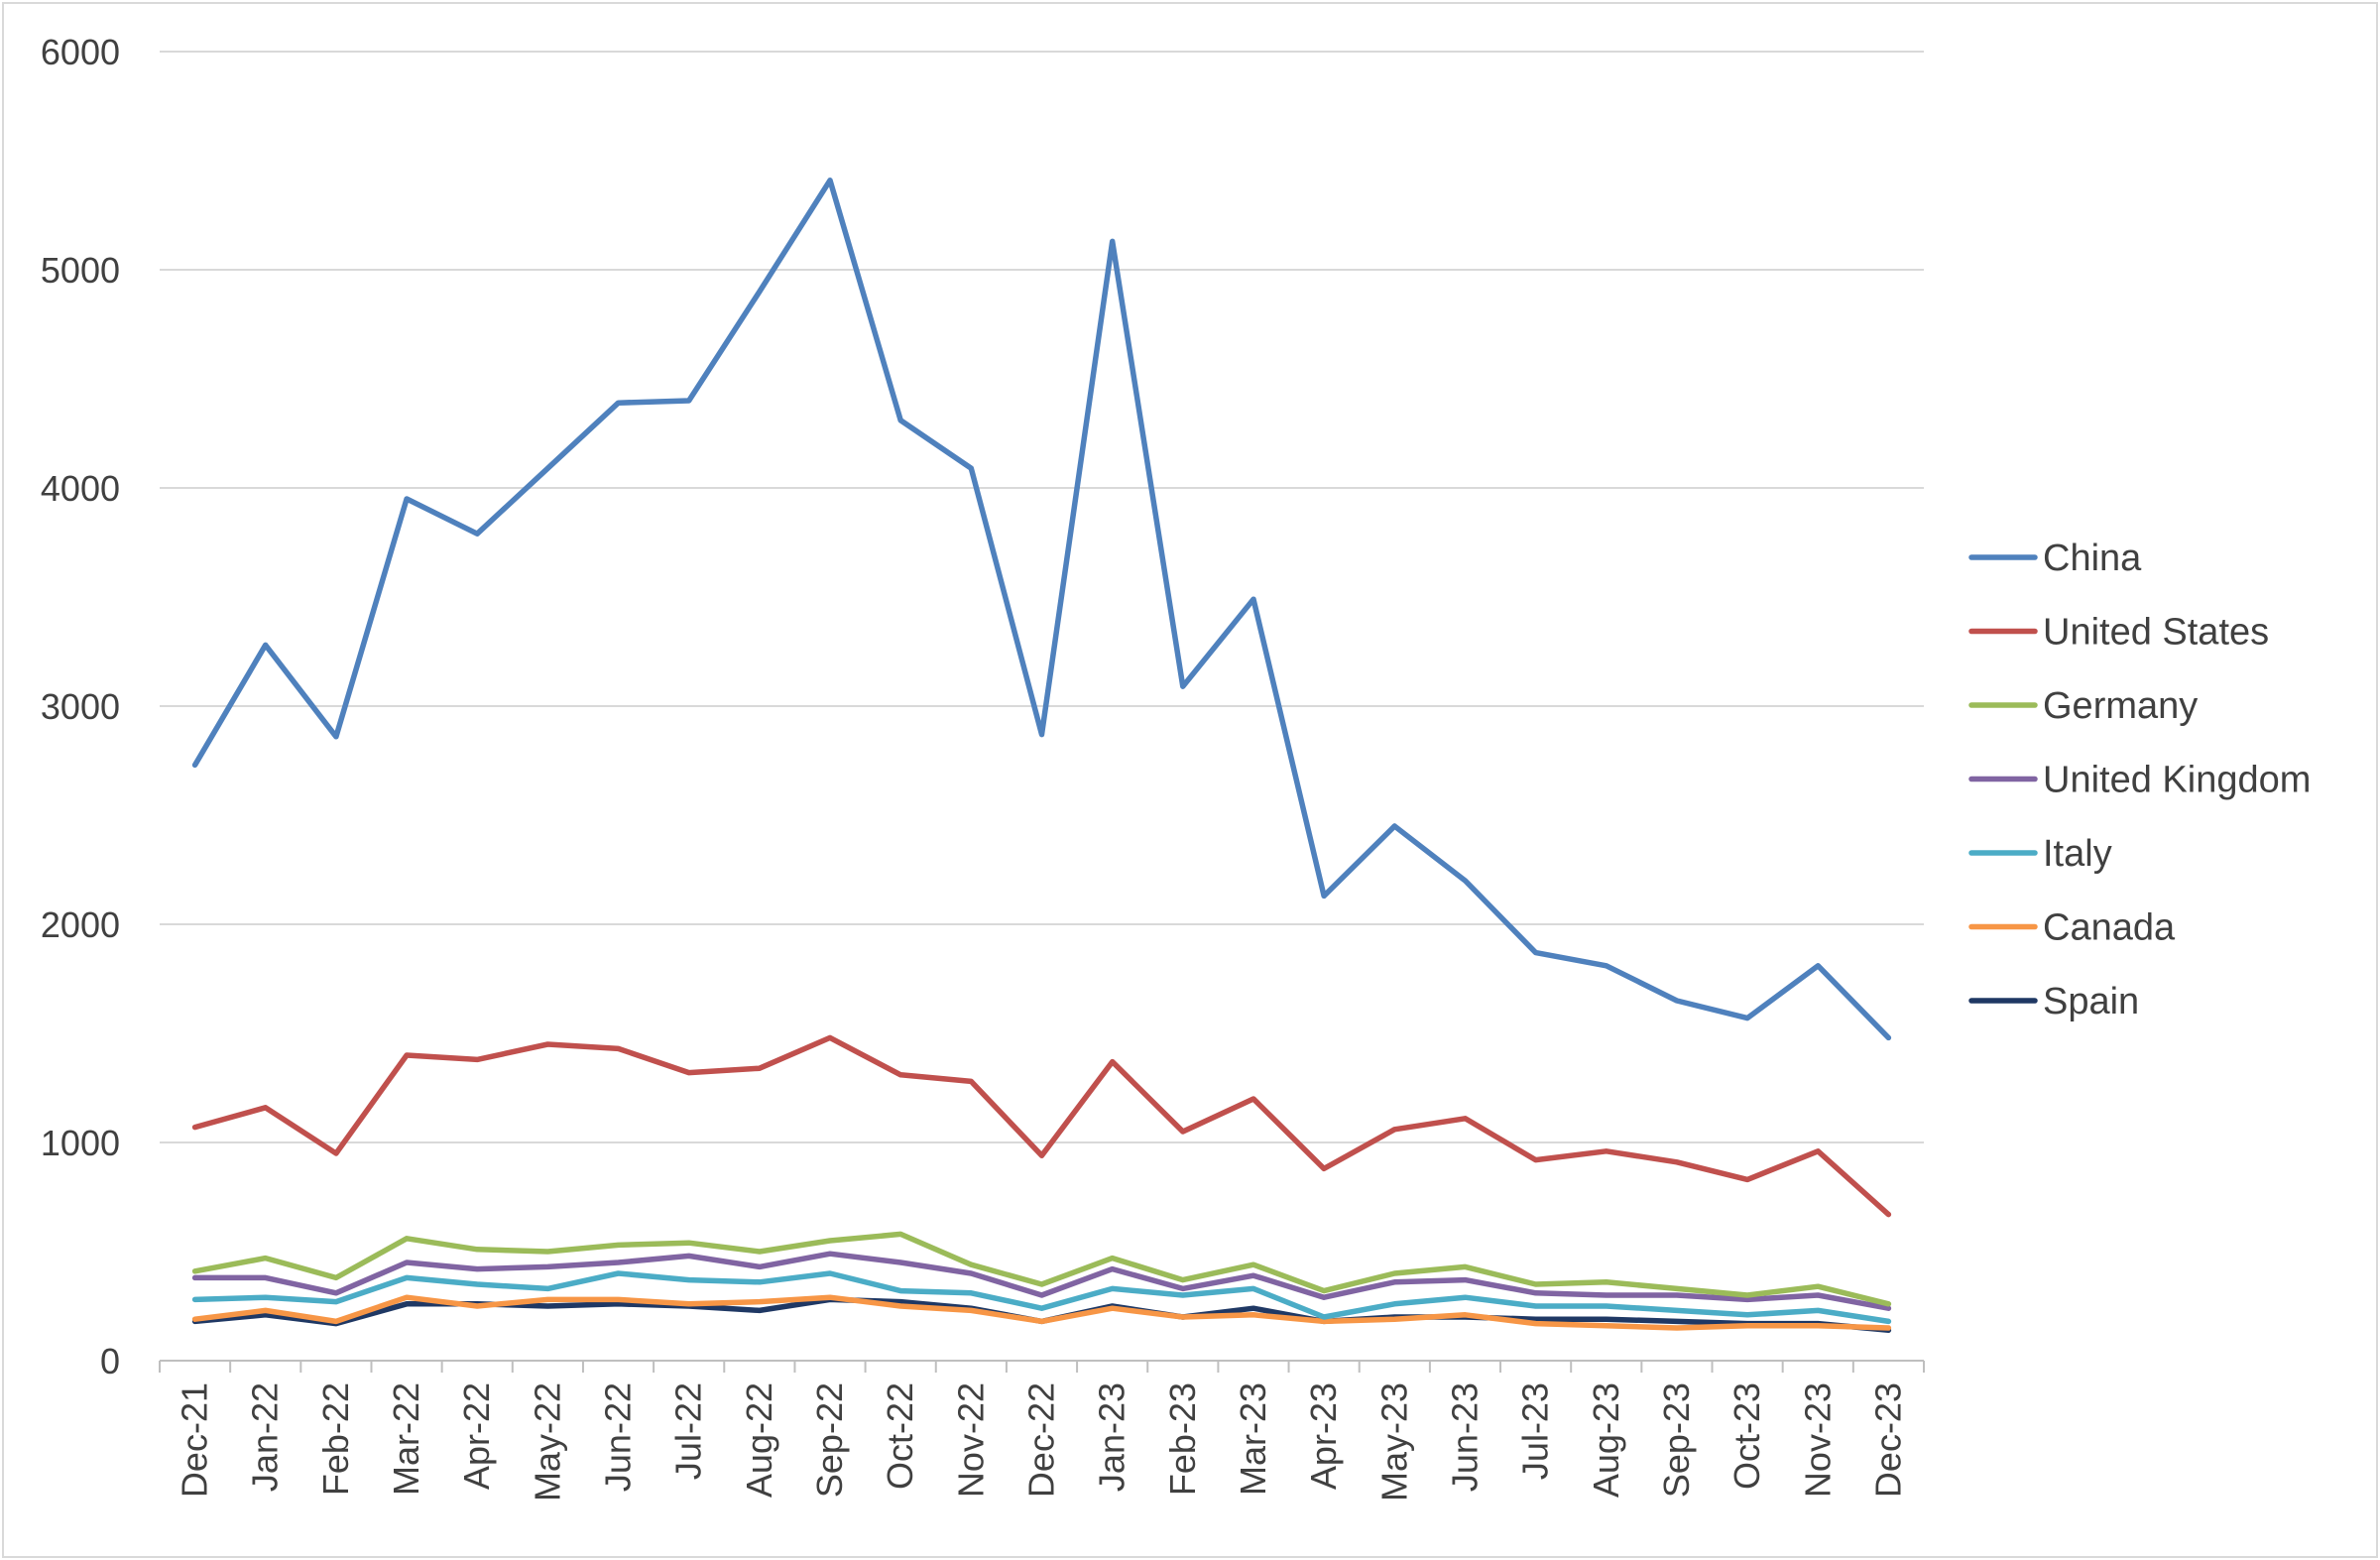 The image size is (2380, 1560). I want to click on x-tick-label: Apr-22, so click(476, 1436).